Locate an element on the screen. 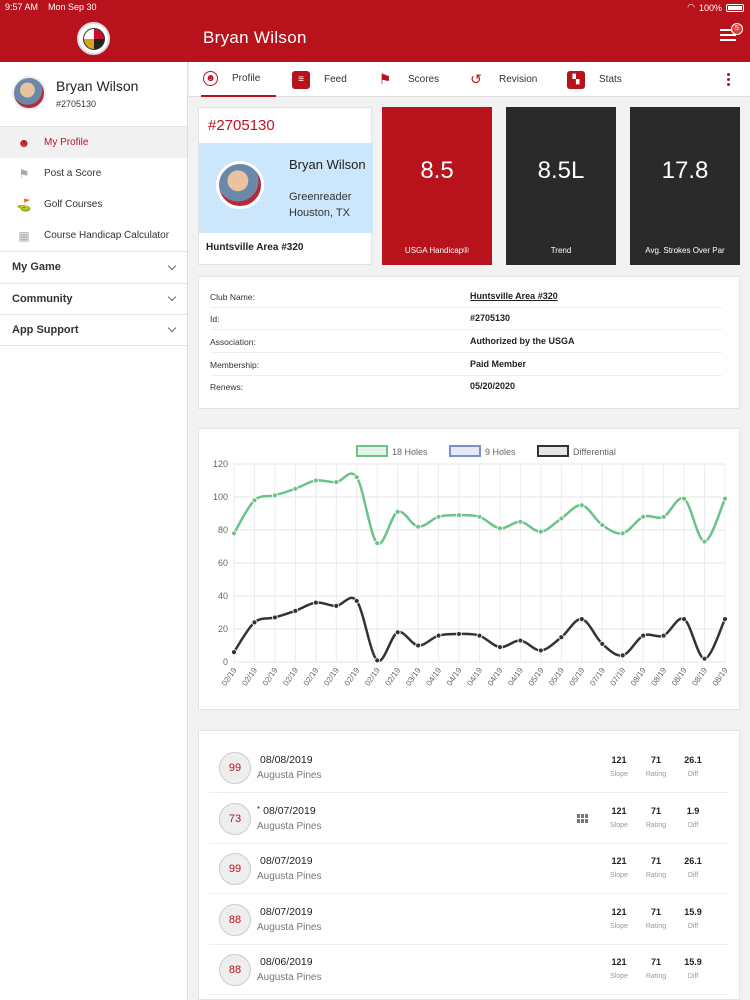  legend-label: Differential is located at coordinates (594, 452).